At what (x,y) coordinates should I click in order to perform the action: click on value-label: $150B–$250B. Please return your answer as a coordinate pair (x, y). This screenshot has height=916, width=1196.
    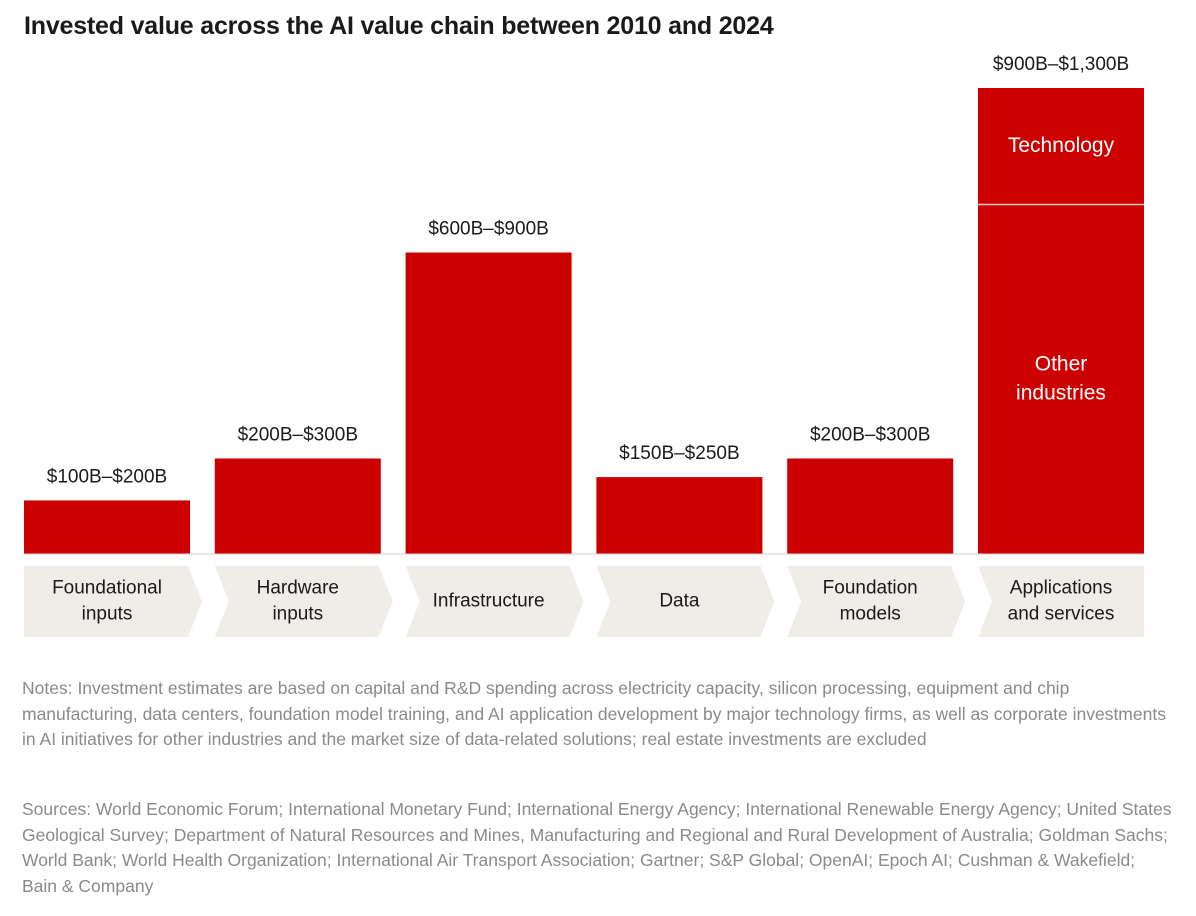
    Looking at the image, I should click on (679, 453).